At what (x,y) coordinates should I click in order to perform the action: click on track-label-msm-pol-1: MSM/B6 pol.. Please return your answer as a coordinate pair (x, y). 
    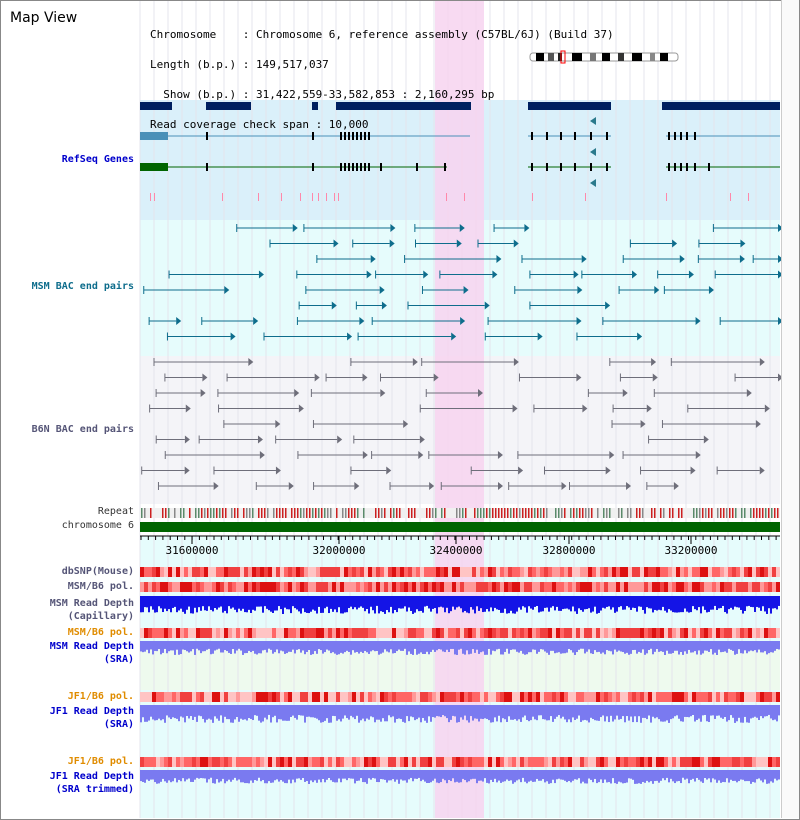
    Looking at the image, I should click on (100, 586).